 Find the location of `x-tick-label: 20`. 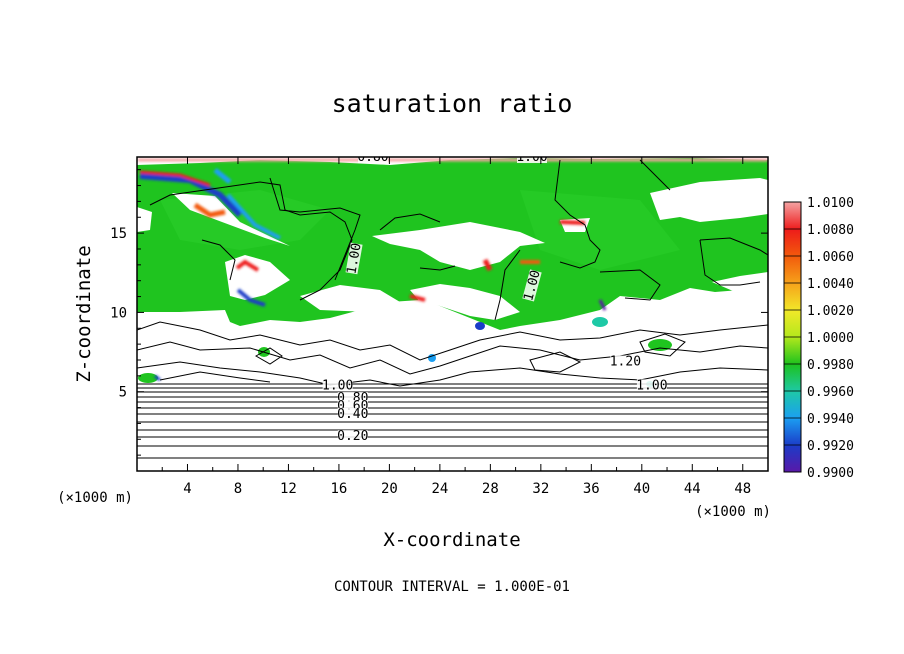

x-tick-label: 20 is located at coordinates (389, 489).